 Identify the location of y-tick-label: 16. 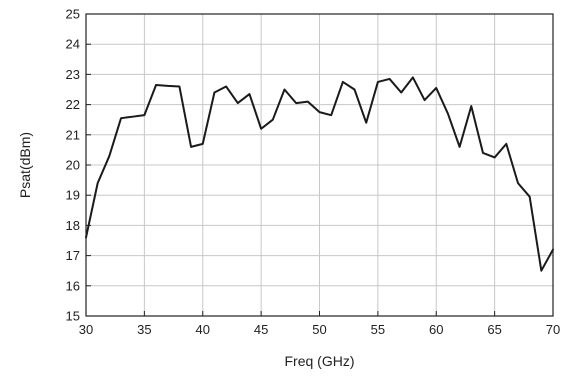
(73, 285).